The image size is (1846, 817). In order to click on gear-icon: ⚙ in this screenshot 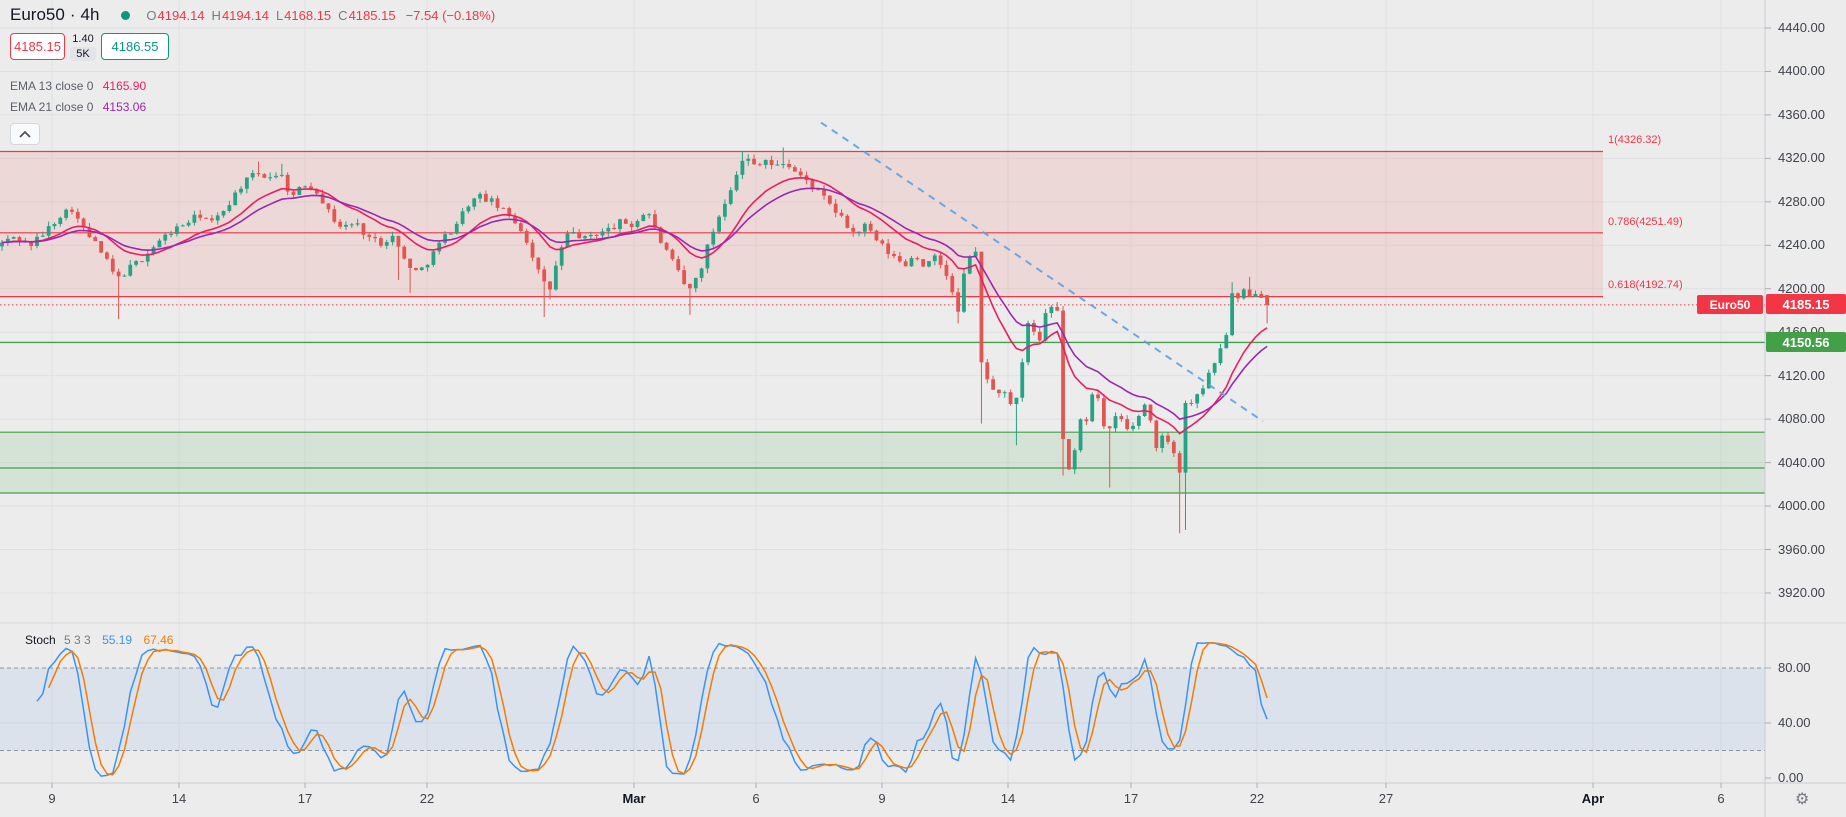, I will do `click(1802, 798)`.